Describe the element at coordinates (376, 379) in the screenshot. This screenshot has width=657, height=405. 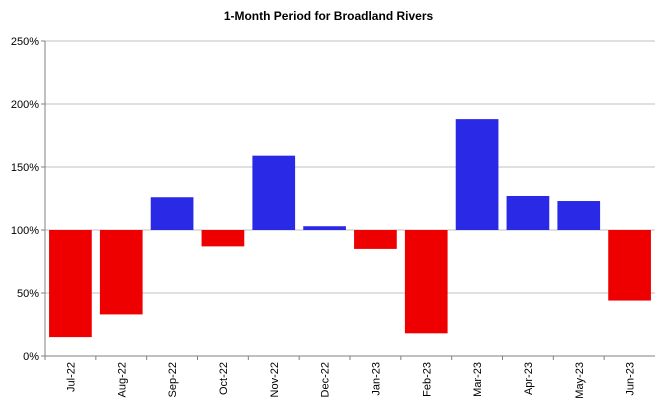
I see `x-tick-label: Jan-23` at that location.